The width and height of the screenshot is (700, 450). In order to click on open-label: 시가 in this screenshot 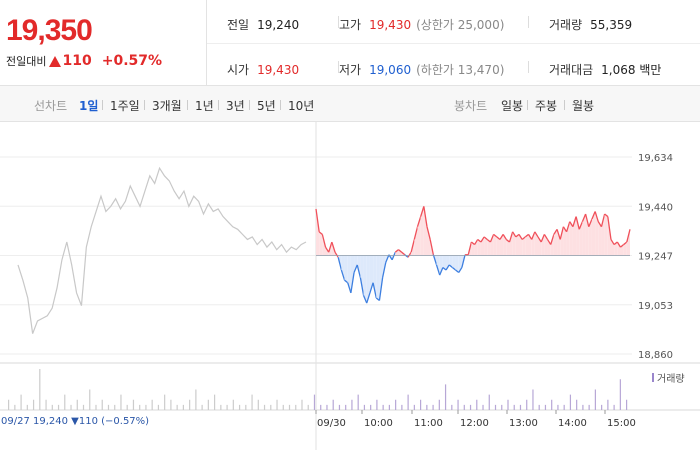, I will do `click(238, 70)`.